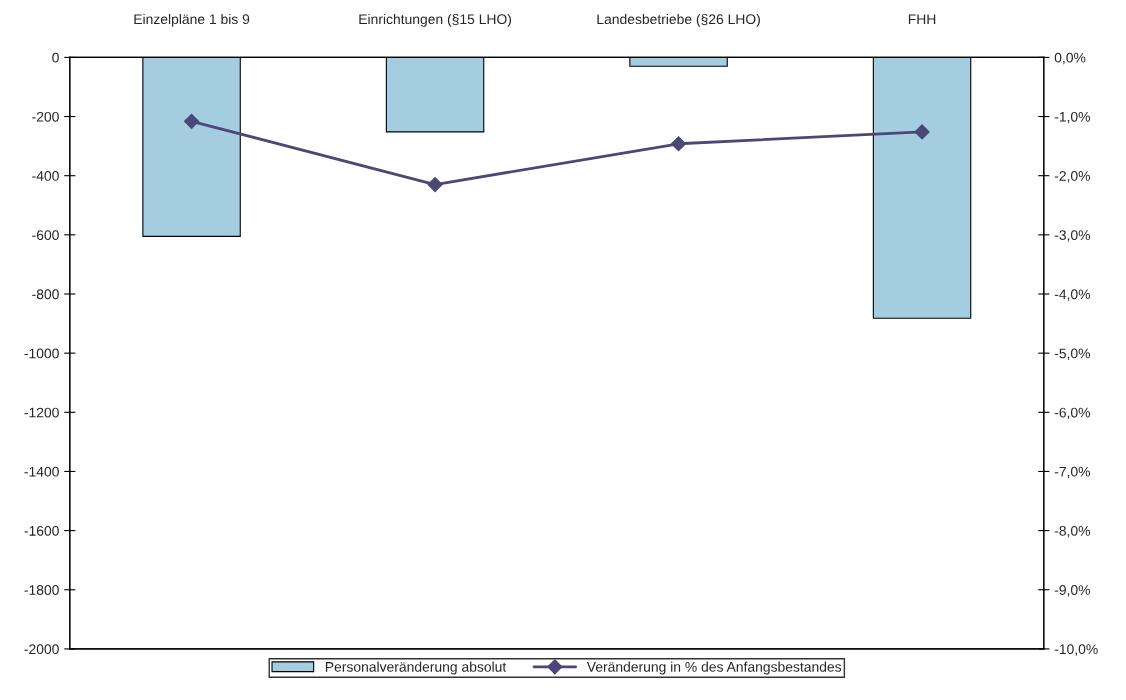 Image resolution: width=1126 pixels, height=700 pixels. What do you see at coordinates (1072, 354) in the screenshot?
I see `y2-tick-label: -5,0%` at bounding box center [1072, 354].